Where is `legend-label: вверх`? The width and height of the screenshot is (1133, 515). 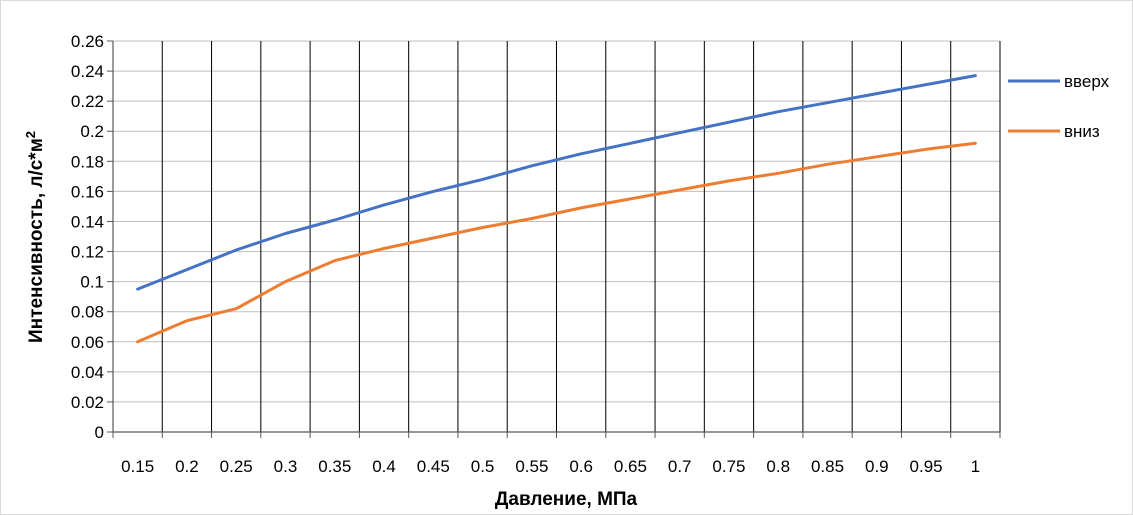
legend-label: вверх is located at coordinates (1087, 81).